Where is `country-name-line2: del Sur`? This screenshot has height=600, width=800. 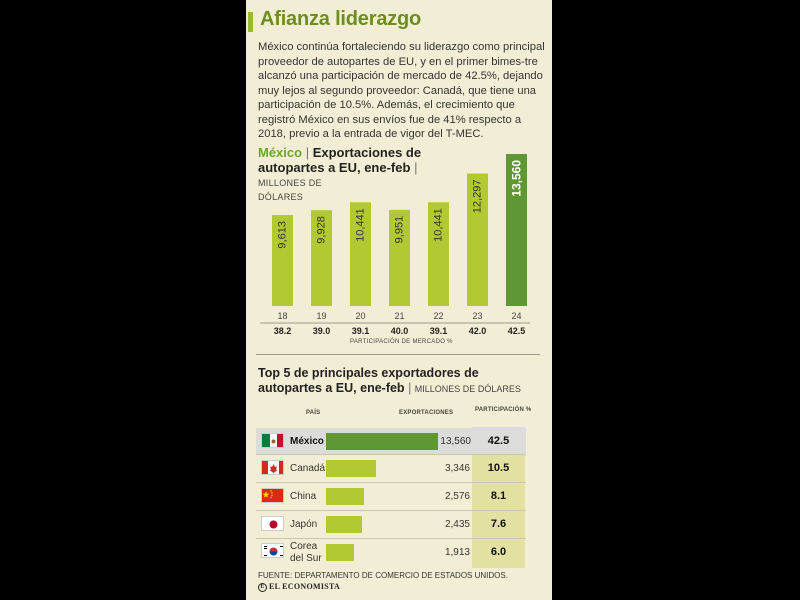 country-name-line2: del Sur is located at coordinates (306, 558).